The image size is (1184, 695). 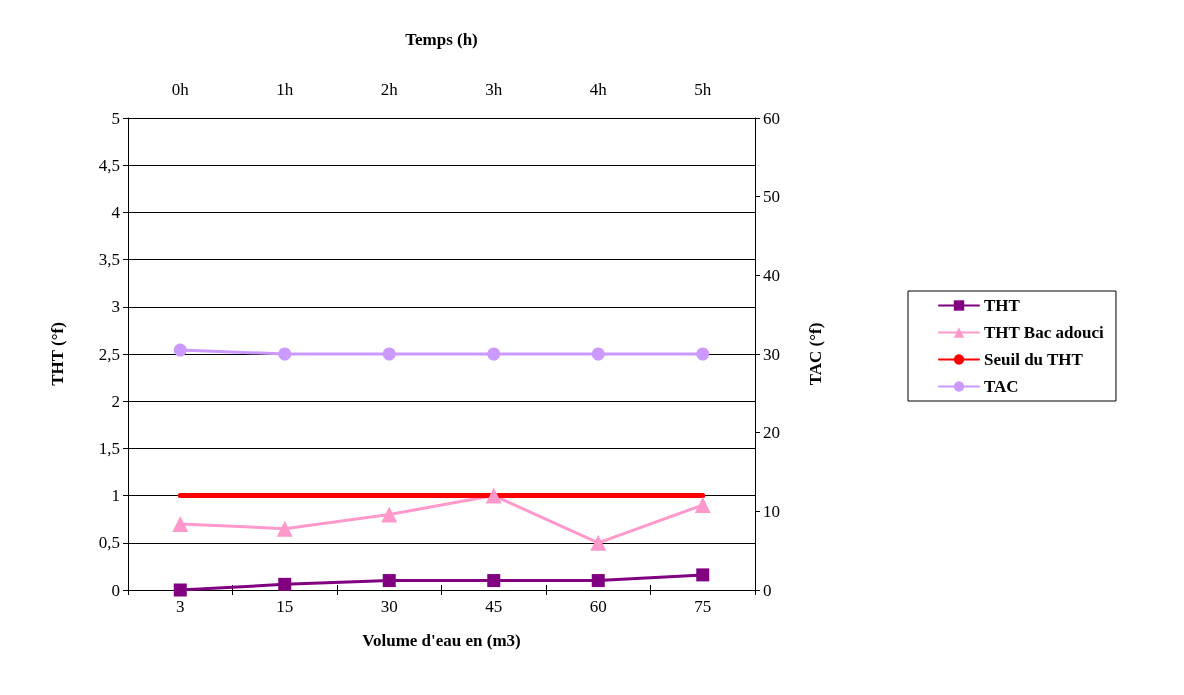 What do you see at coordinates (180, 89) in the screenshot?
I see `x2-tick-label: 0h` at bounding box center [180, 89].